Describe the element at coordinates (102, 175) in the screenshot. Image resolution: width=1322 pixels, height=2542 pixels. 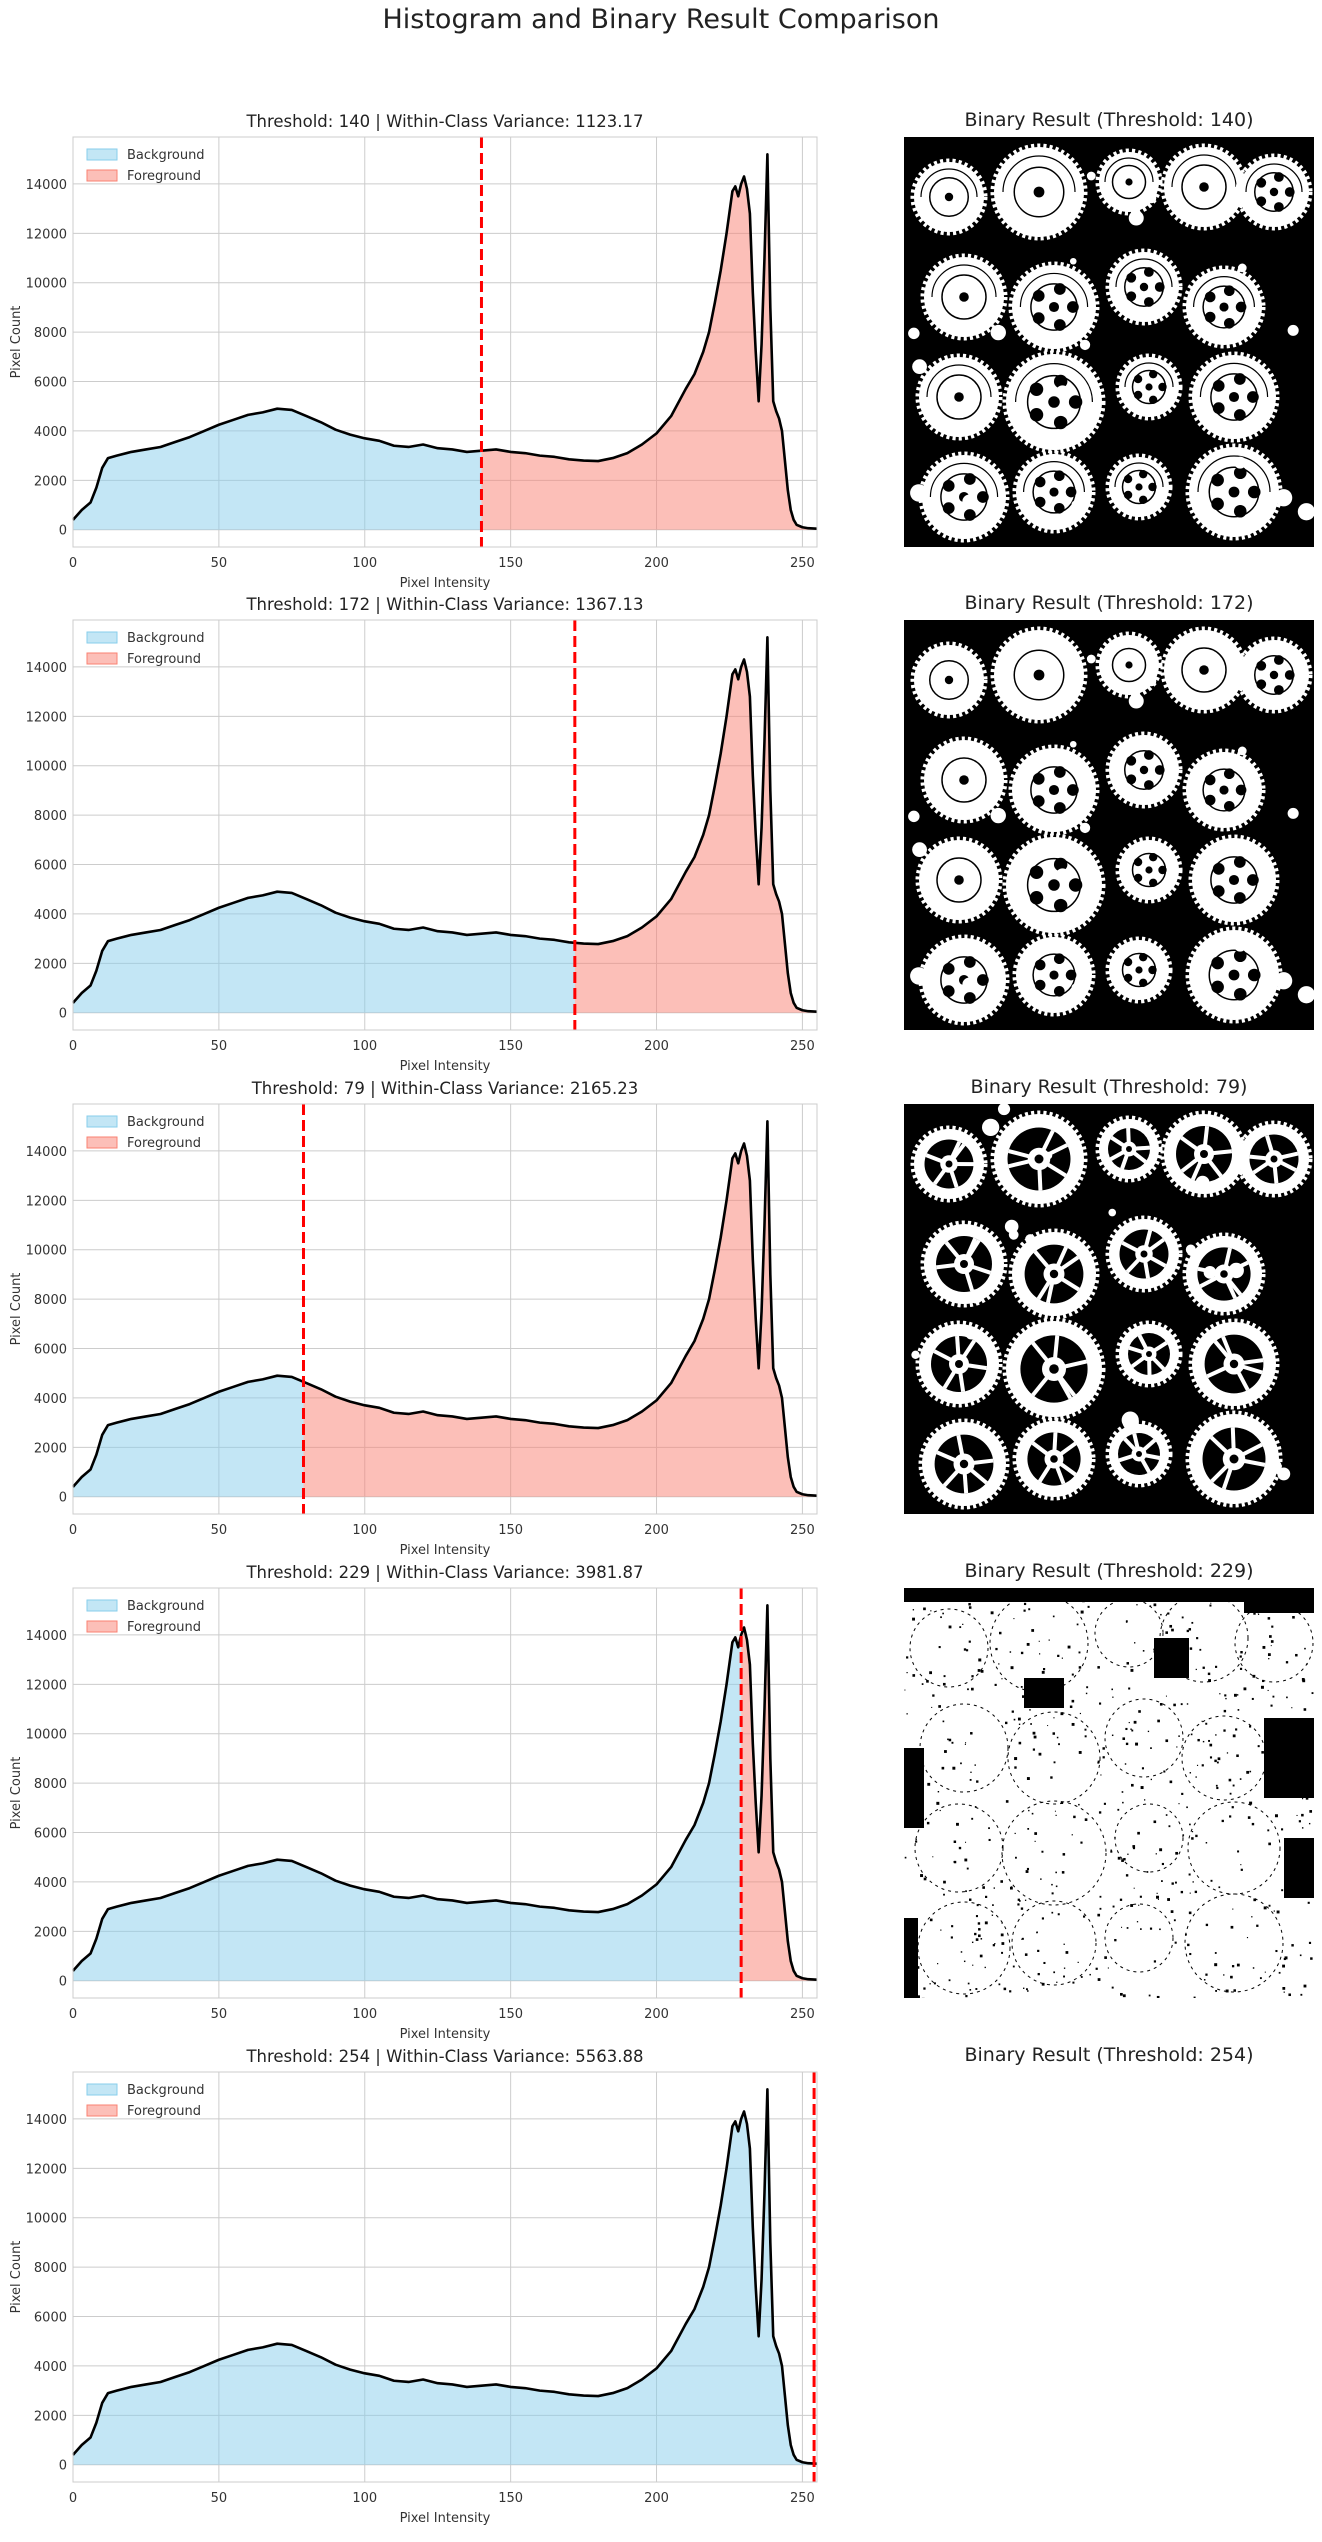
I see `legend-swatch-foreground` at that location.